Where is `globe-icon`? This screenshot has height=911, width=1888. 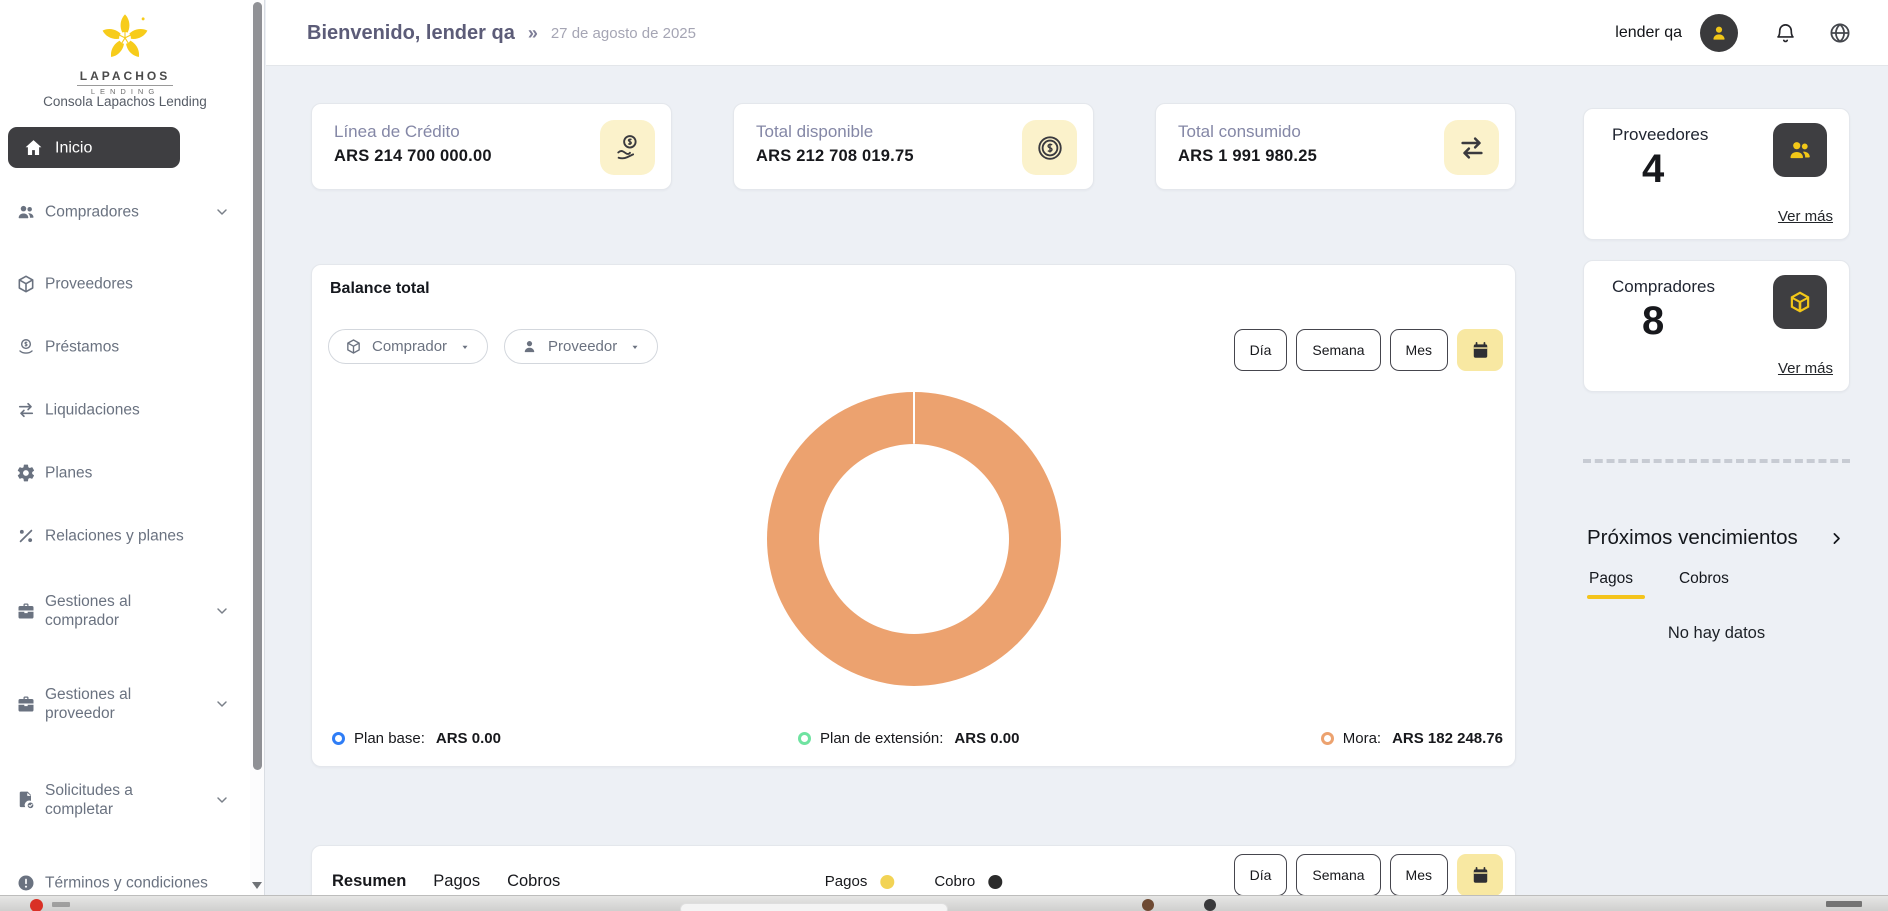
globe-icon is located at coordinates (1840, 33).